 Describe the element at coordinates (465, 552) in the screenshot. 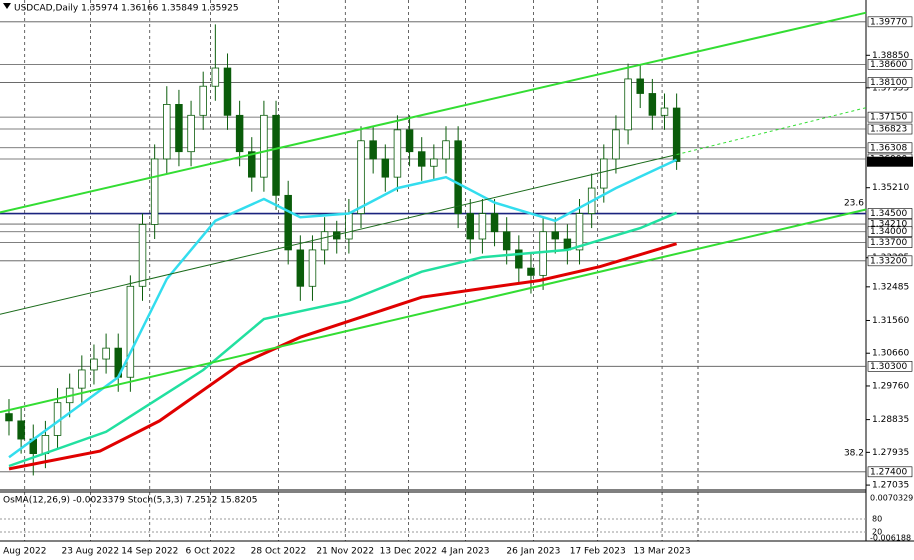

I see `x-tick-label: 4 Jan 2023` at that location.